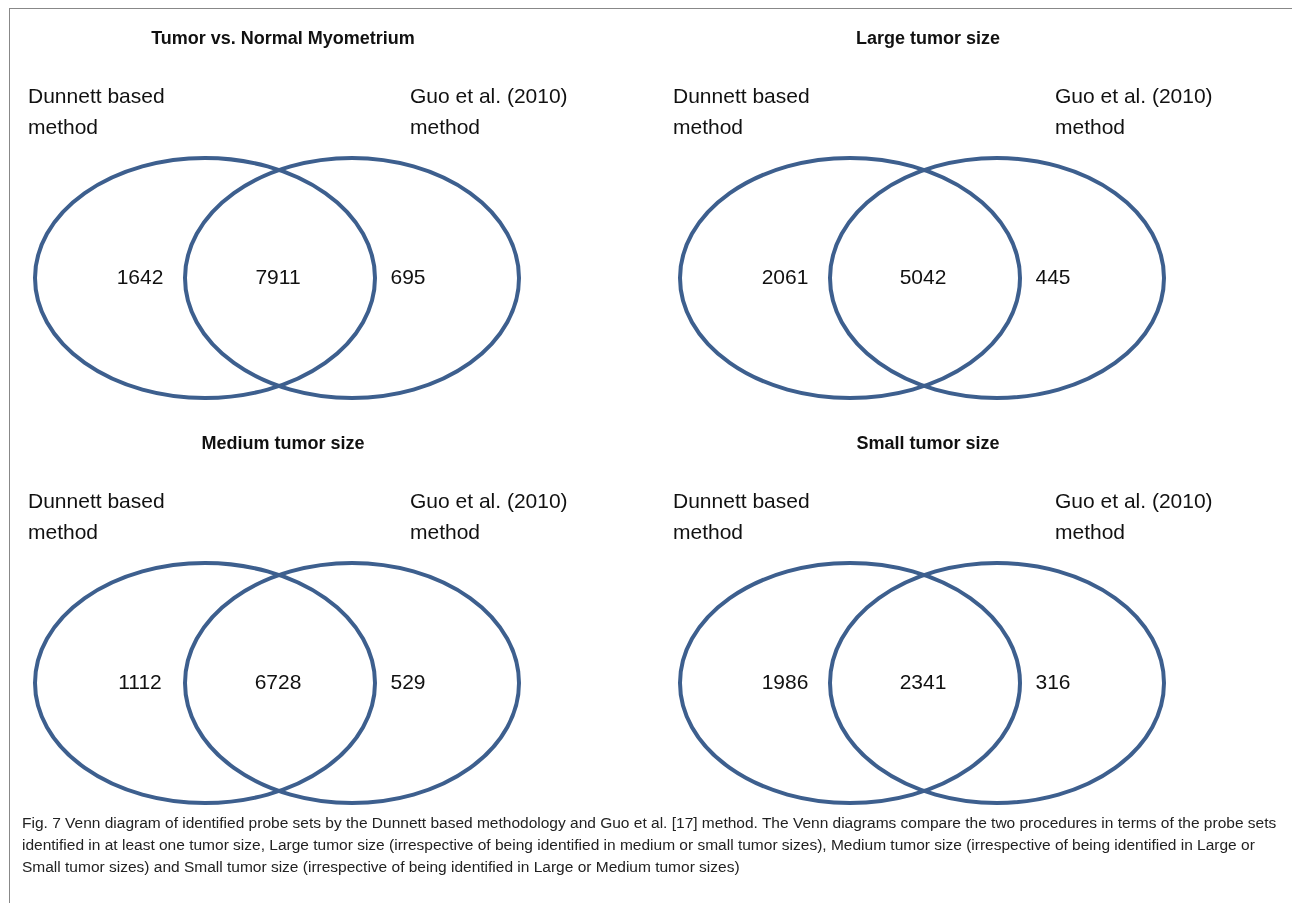 The image size is (1292, 903). What do you see at coordinates (278, 276) in the screenshot?
I see `data-label: 7911` at bounding box center [278, 276].